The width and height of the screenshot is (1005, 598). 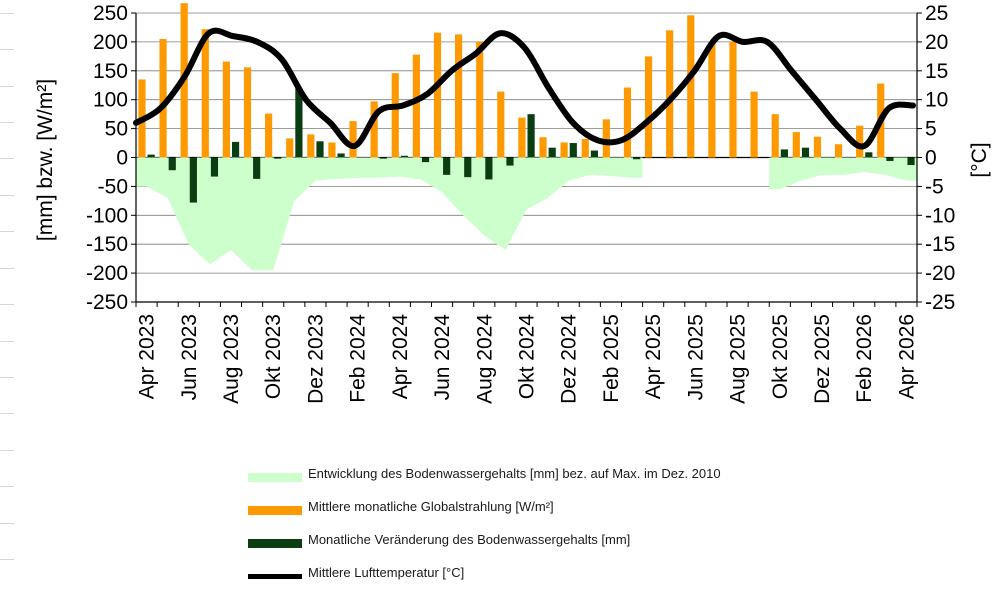 What do you see at coordinates (110, 71) in the screenshot?
I see `y-tick-label: 150` at bounding box center [110, 71].